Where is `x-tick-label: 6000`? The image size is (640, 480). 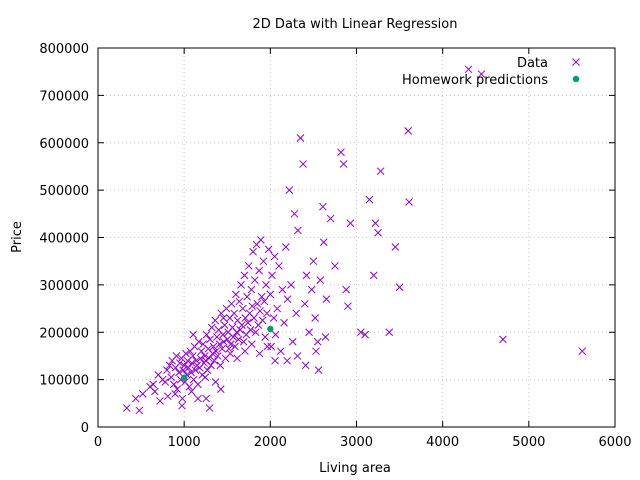 x-tick-label: 6000 is located at coordinates (614, 442).